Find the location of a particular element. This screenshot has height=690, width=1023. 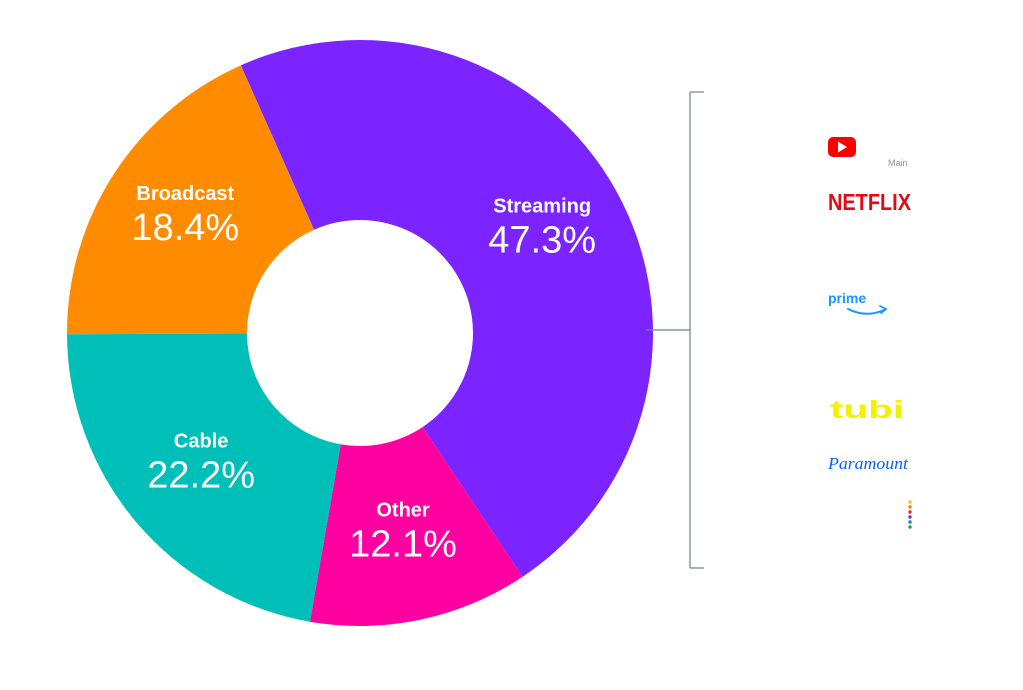

slice-value-cable: 22.2% is located at coordinates (201, 475).